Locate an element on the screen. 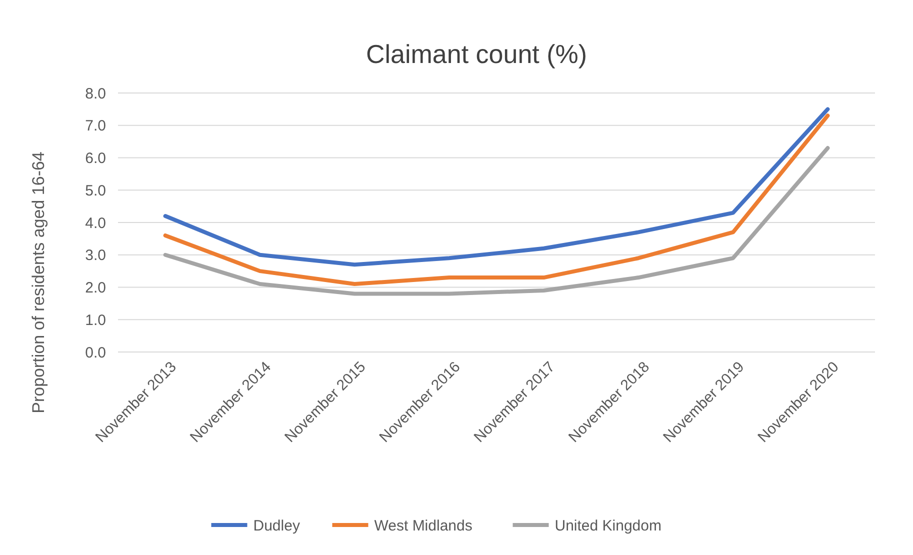 This screenshot has width=913, height=555. y-tick-label: 3.0 is located at coordinates (95, 255).